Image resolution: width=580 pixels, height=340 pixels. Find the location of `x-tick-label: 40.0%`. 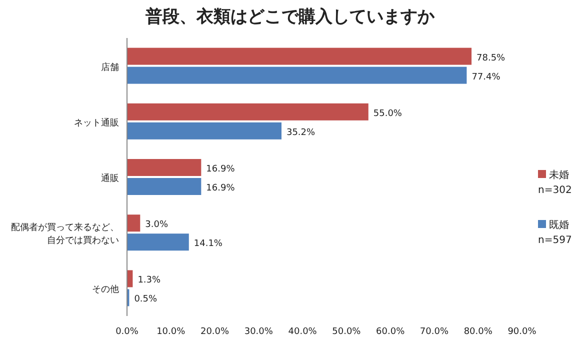

x-tick-label: 40.0% is located at coordinates (303, 332).